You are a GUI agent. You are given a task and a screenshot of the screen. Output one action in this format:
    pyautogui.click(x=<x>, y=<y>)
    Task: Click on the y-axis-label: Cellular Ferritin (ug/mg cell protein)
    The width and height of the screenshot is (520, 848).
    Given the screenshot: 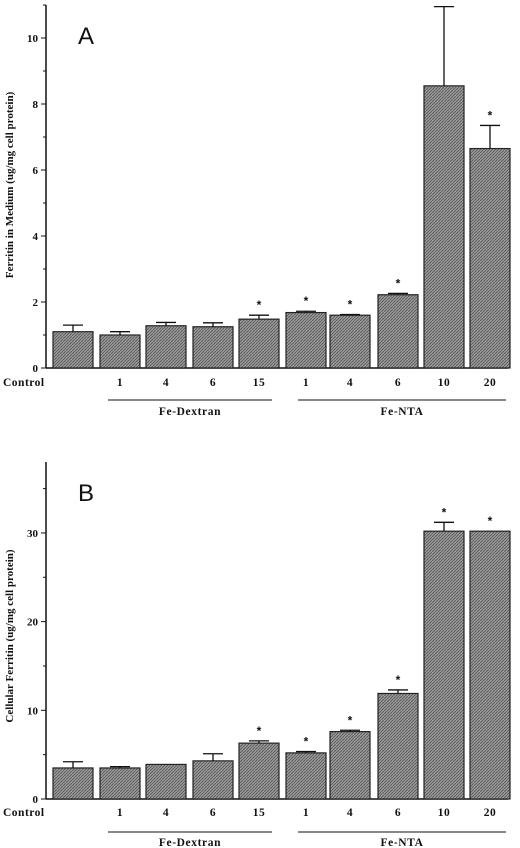 What is the action you would take?
    pyautogui.click(x=10, y=635)
    